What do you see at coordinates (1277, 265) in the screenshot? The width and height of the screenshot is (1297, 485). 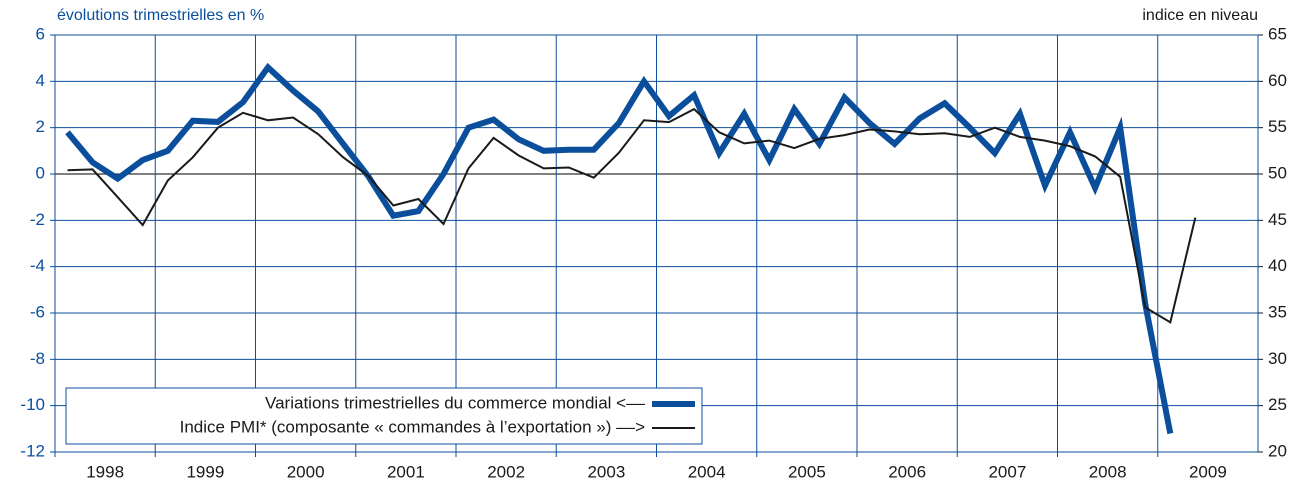 I see `y2-tick-label: 40` at bounding box center [1277, 265].